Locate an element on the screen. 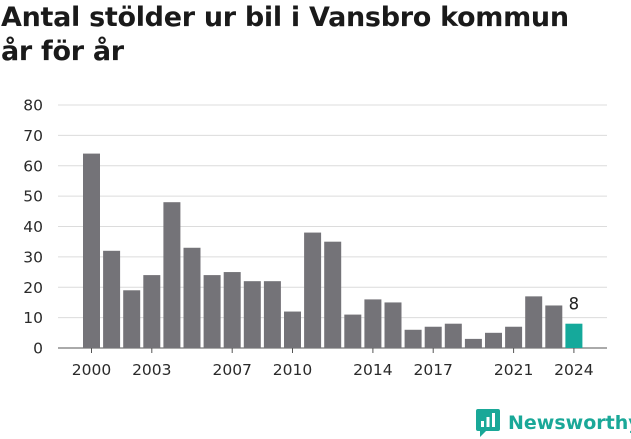 This screenshot has height=439, width=631. data-label: 8 is located at coordinates (574, 304).